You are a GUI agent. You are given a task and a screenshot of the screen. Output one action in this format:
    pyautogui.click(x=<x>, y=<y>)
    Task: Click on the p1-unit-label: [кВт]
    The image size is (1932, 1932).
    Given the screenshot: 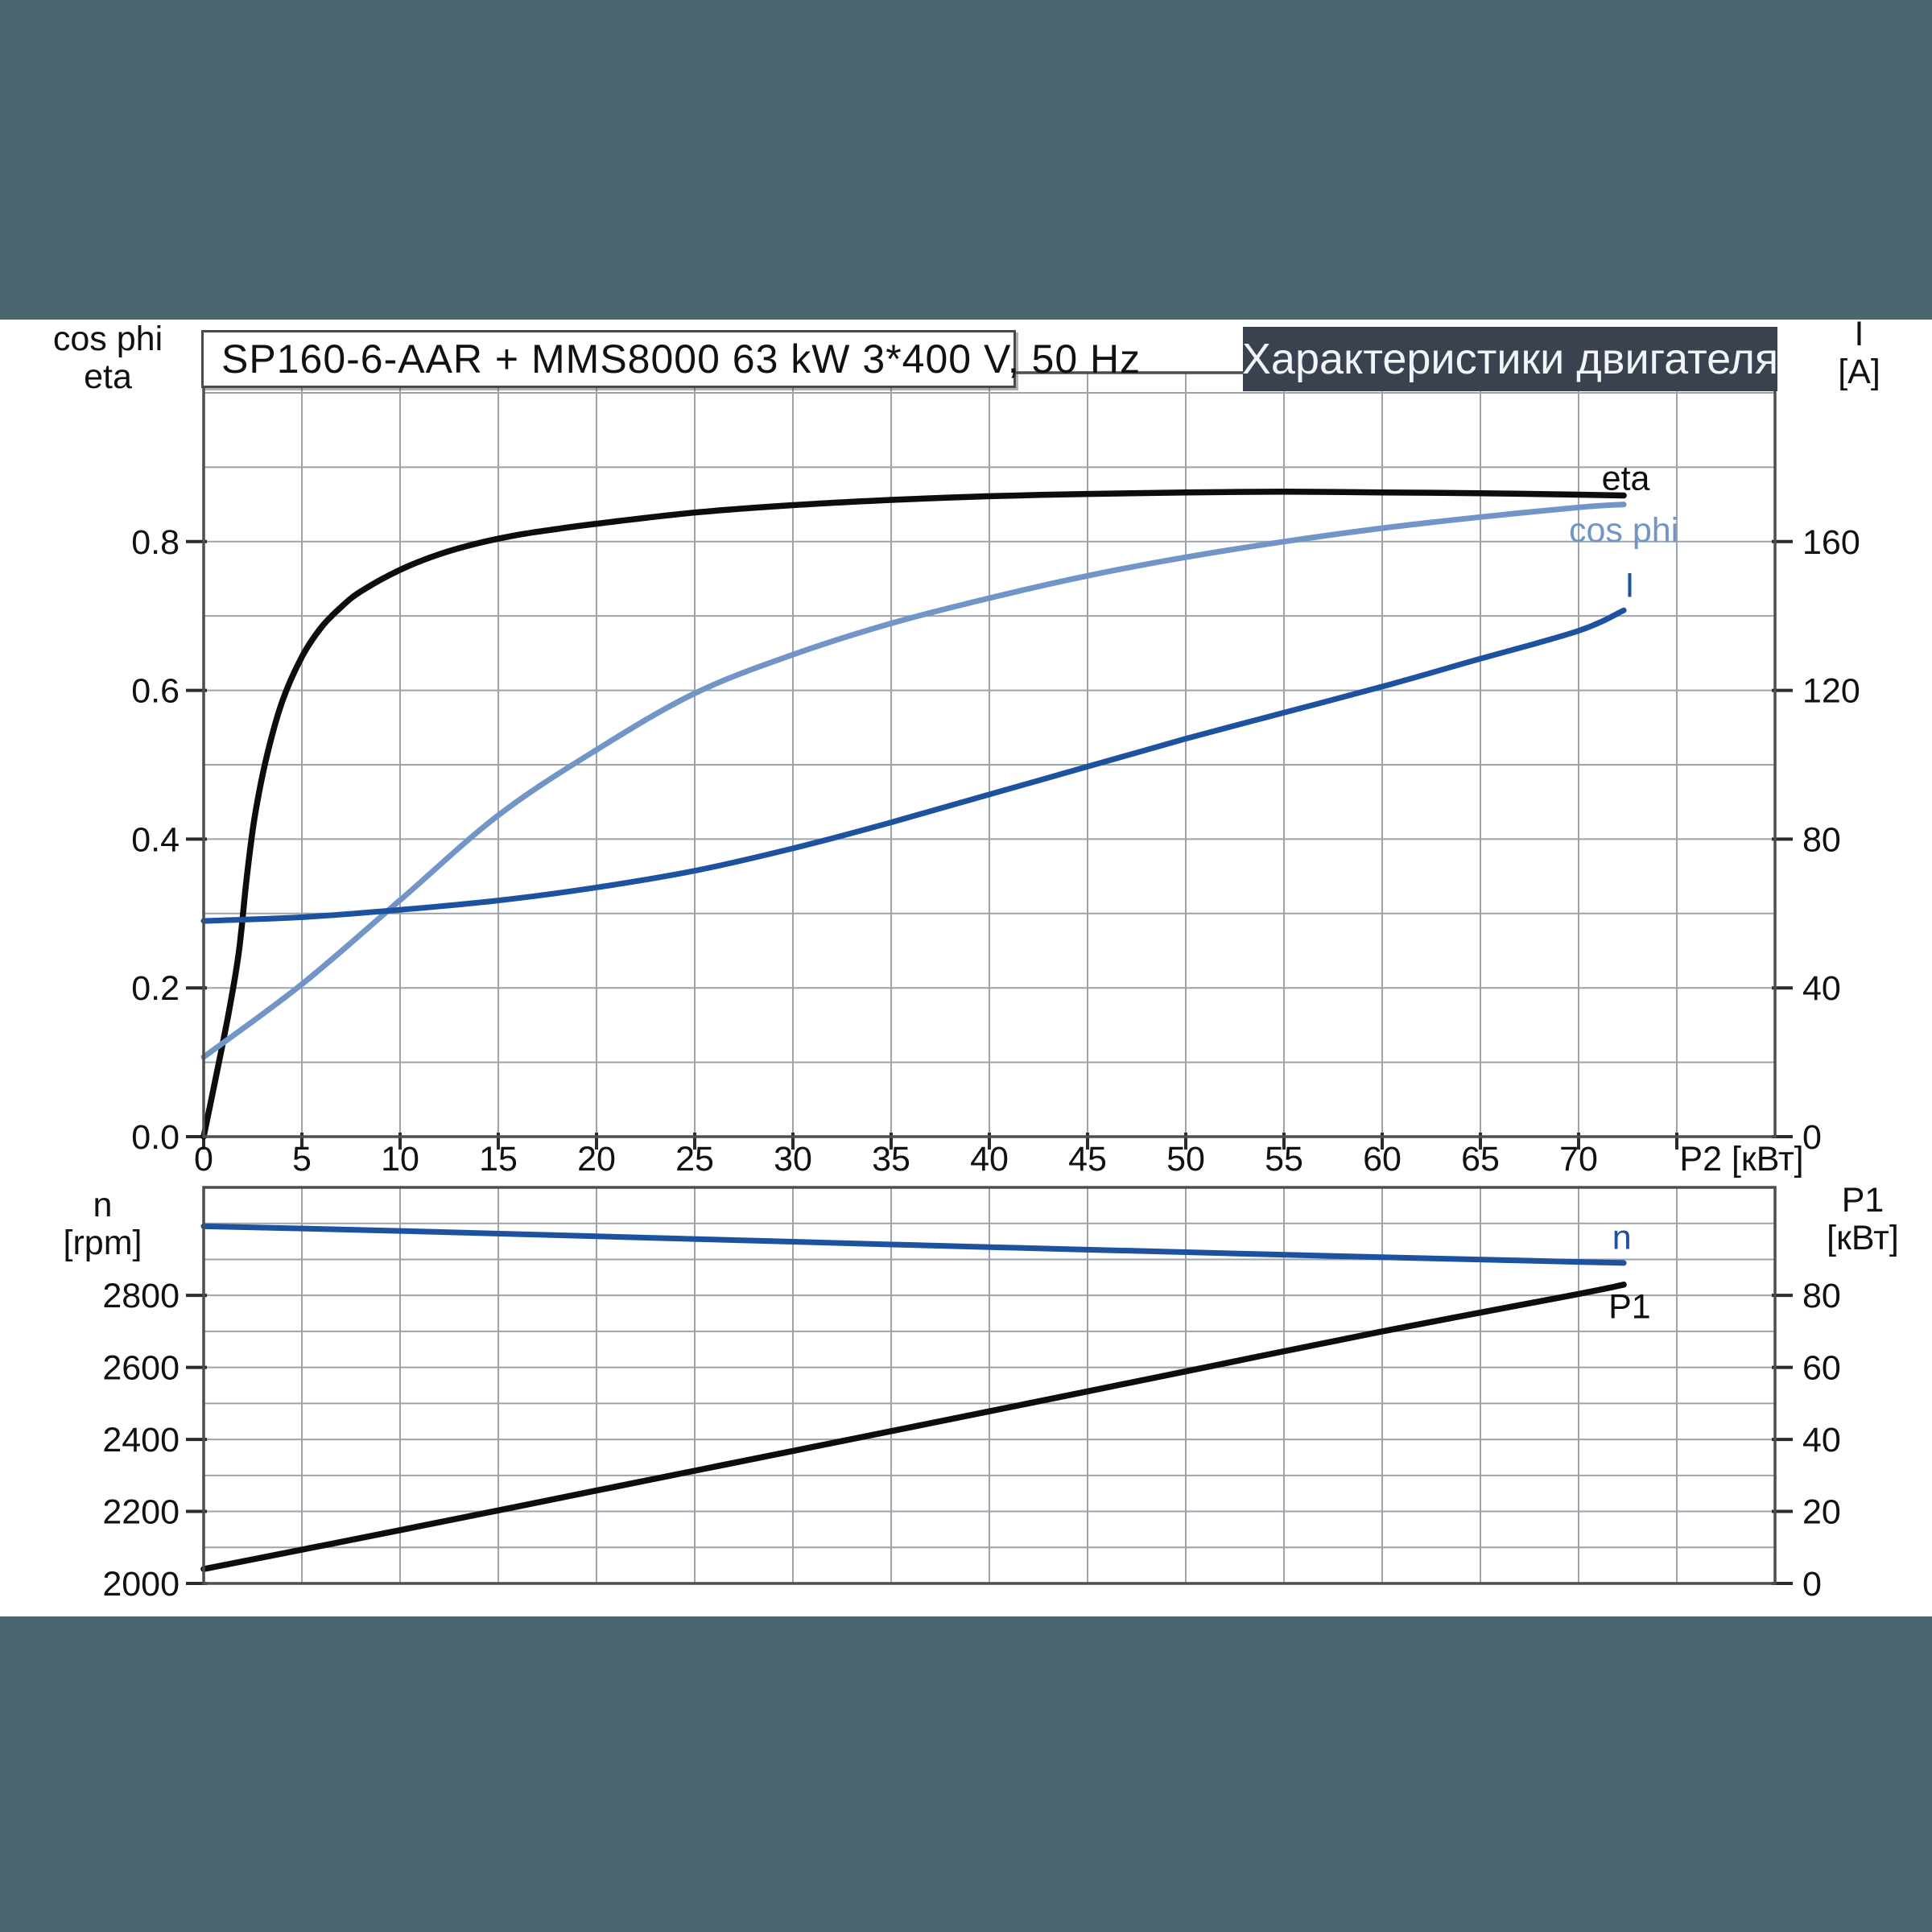 What is the action you would take?
    pyautogui.click(x=1863, y=1238)
    